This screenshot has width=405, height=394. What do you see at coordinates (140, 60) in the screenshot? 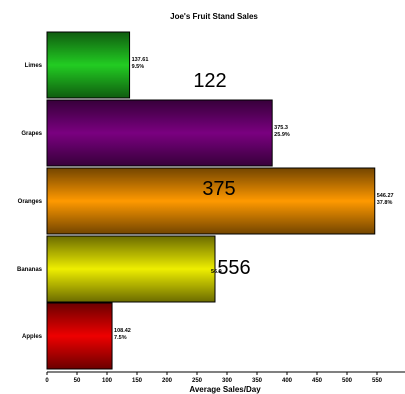
I see `data-label-value: 137.61` at bounding box center [140, 60].